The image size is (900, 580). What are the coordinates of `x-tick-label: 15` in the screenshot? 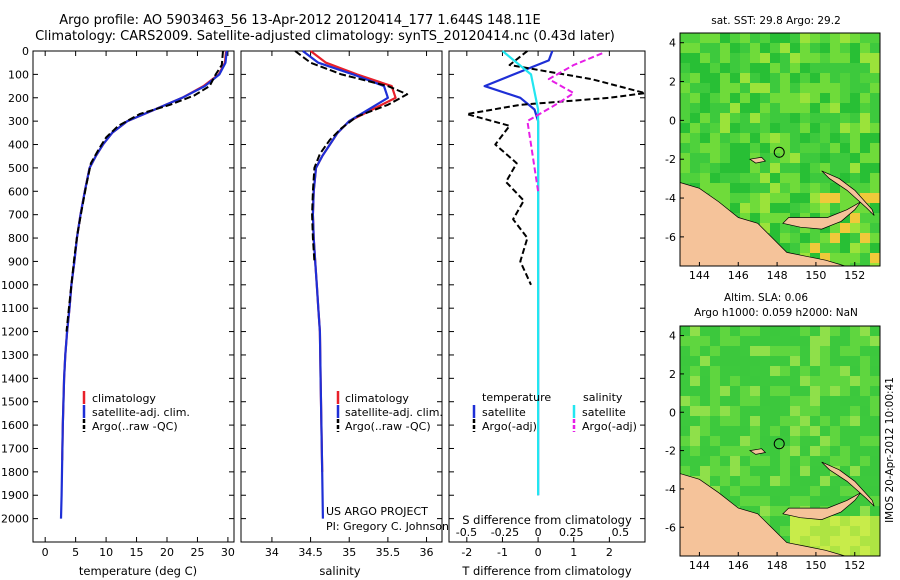 It's located at (137, 552).